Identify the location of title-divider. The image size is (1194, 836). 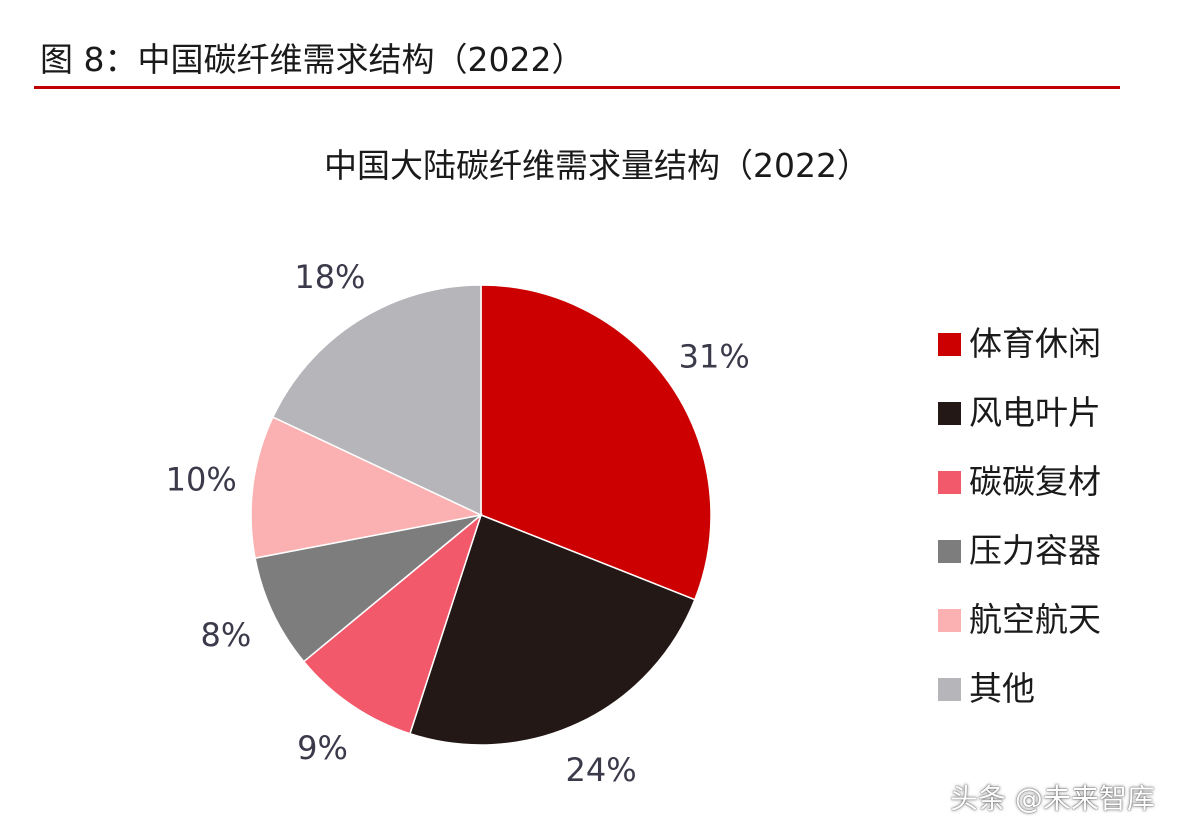
(577, 87).